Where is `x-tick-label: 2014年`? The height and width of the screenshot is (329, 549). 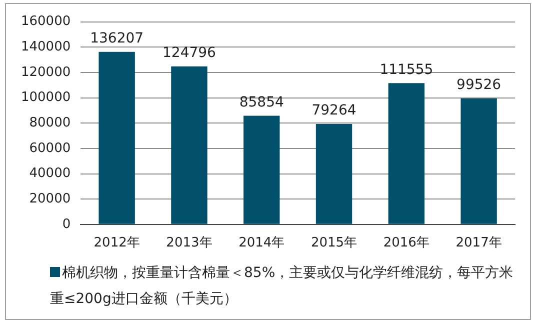 x-tick-label: 2014年 is located at coordinates (261, 243).